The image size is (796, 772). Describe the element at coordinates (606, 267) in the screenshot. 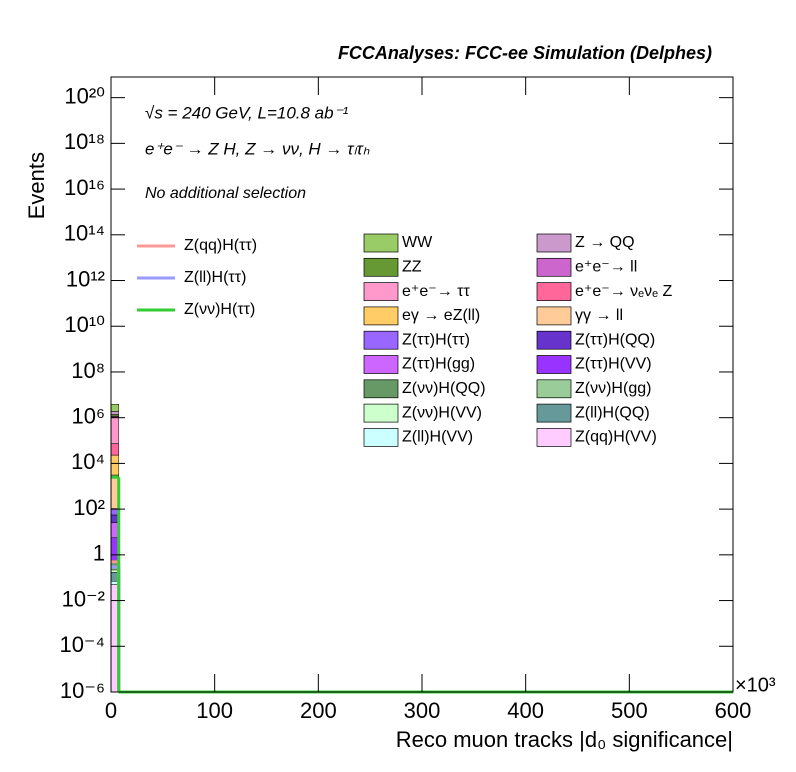

I see `legend-label: e⁺e⁻→ ll` at that location.